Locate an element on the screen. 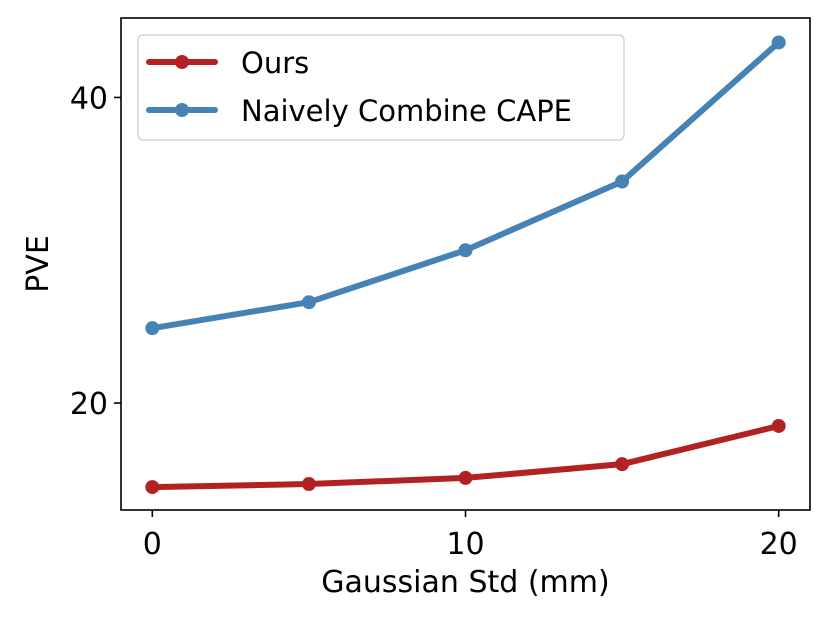 Image resolution: width=830 pixels, height=623 pixels. legend-label: Ours is located at coordinates (275, 63).